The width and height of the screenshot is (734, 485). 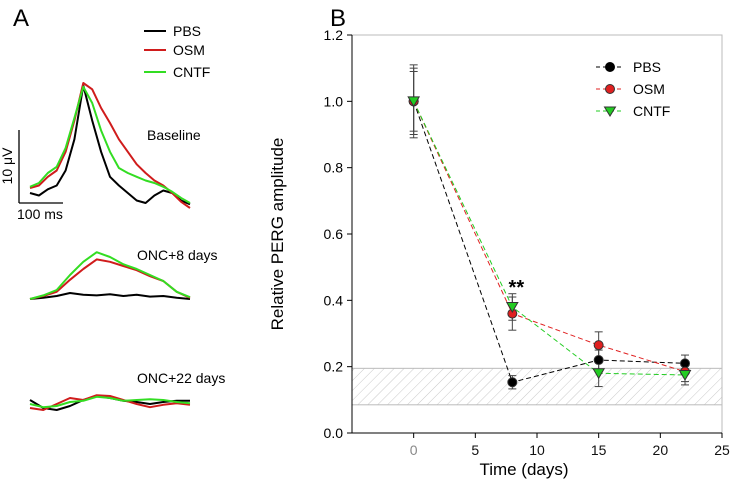 What do you see at coordinates (610, 111) in the screenshot?
I see `legend-b-marker-cntf` at bounding box center [610, 111].